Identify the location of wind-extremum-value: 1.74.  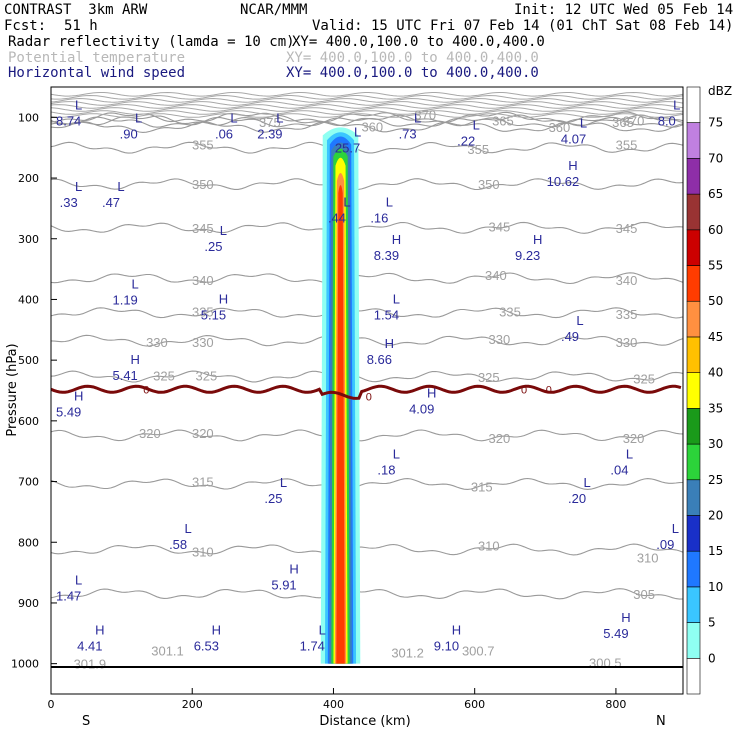
(312, 645).